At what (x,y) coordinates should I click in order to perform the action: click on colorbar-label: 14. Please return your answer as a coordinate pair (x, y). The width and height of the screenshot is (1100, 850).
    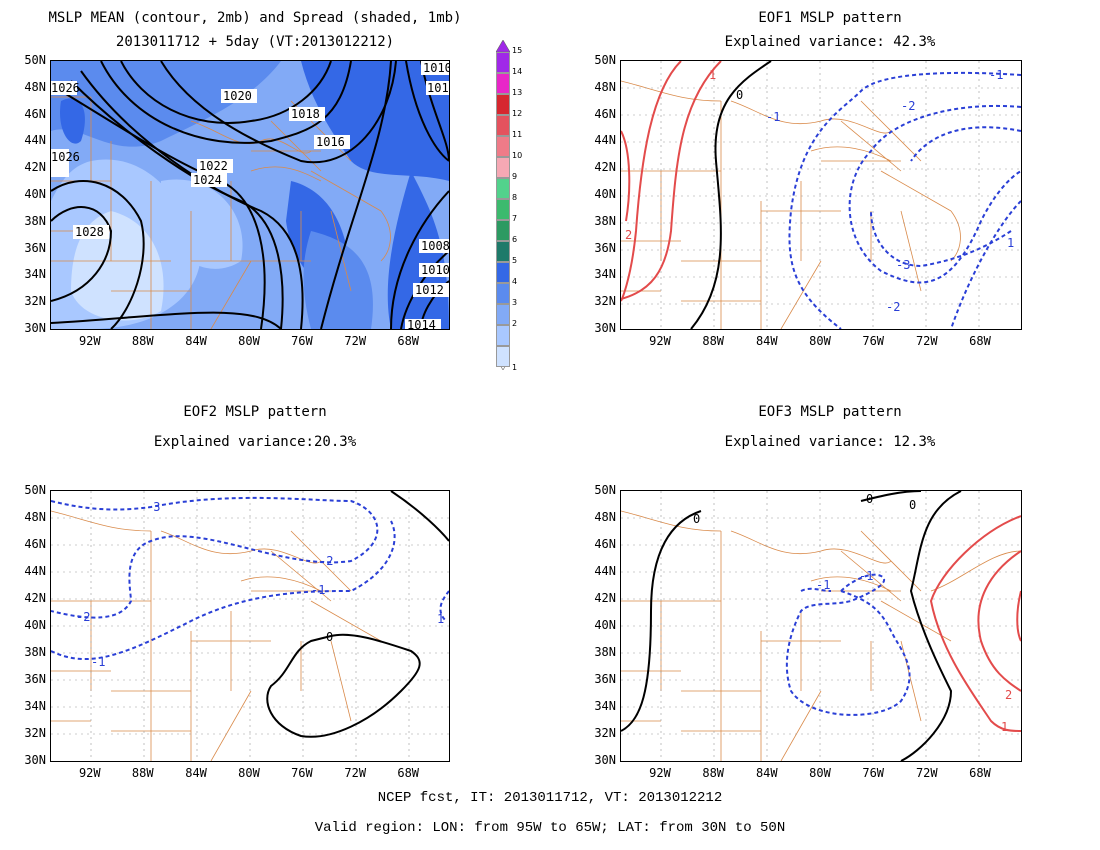
    Looking at the image, I should click on (517, 71).